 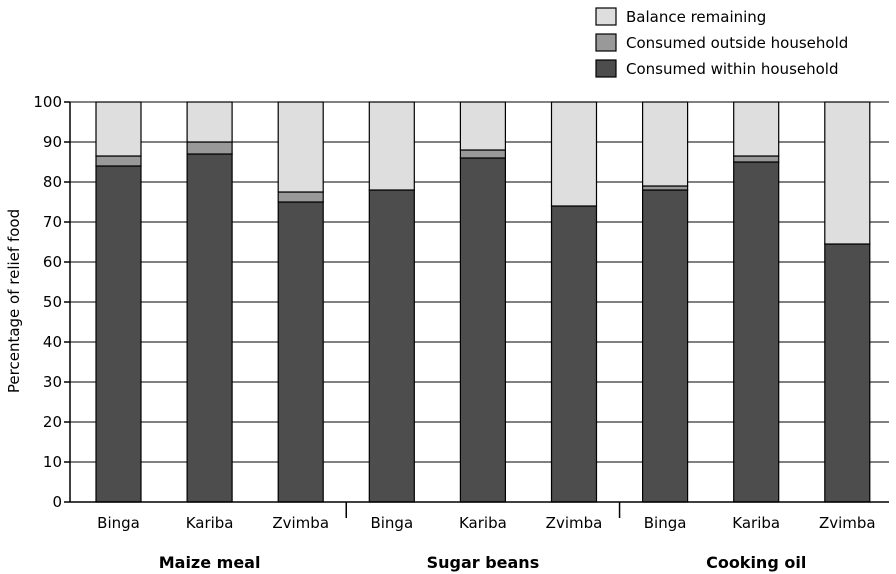 What do you see at coordinates (52, 142) in the screenshot?
I see `y-tick-label: 90` at bounding box center [52, 142].